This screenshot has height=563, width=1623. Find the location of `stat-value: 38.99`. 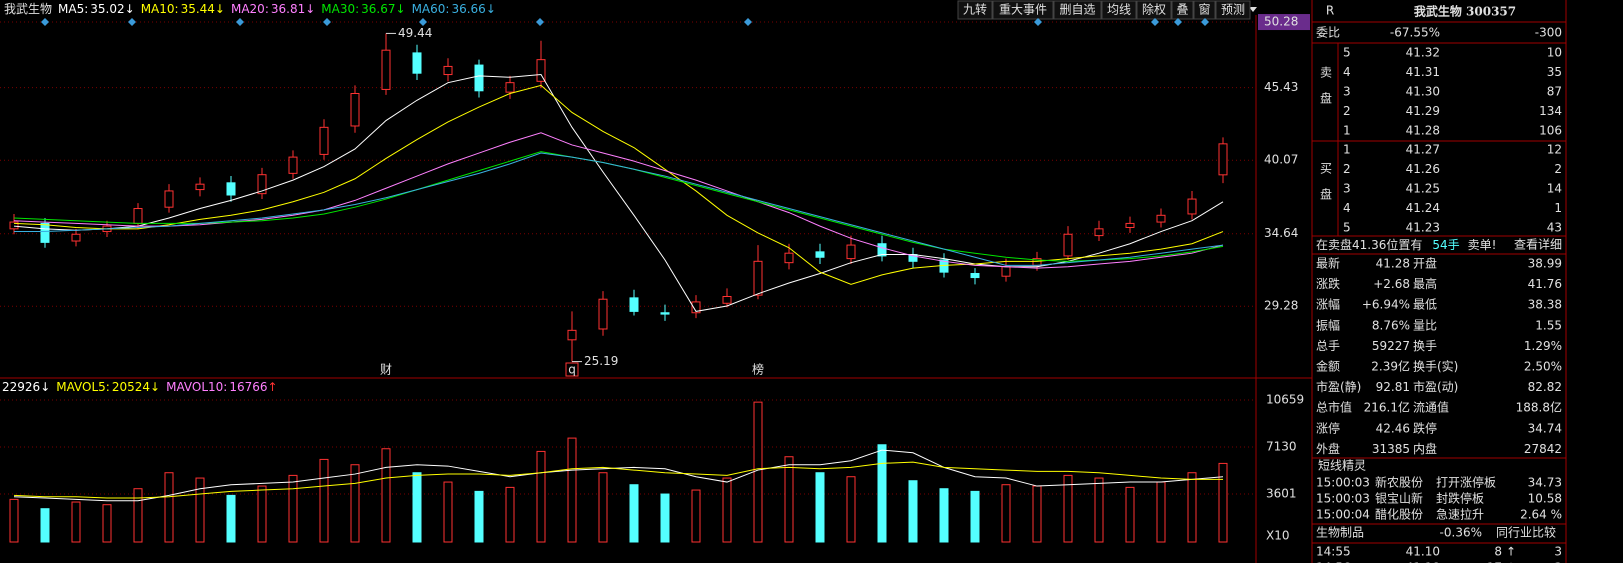

stat-value: 38.99 is located at coordinates (1545, 264).